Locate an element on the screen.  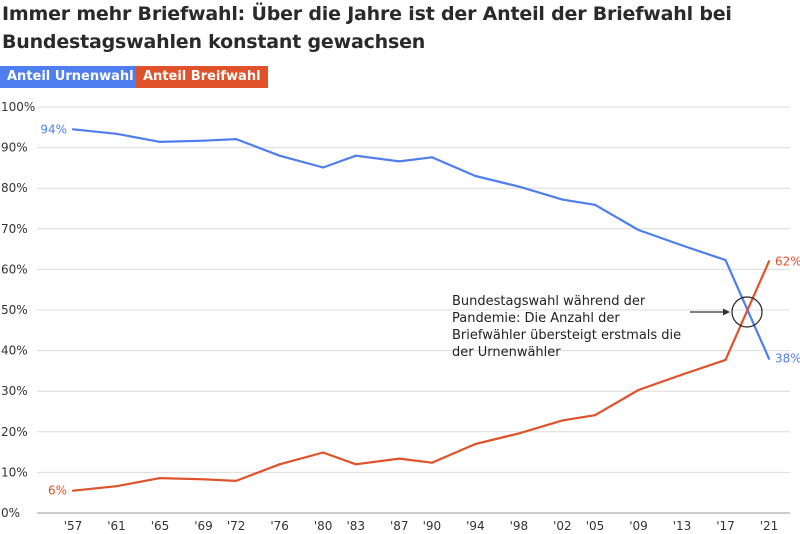
y-tick-label: 50% is located at coordinates (14, 310).